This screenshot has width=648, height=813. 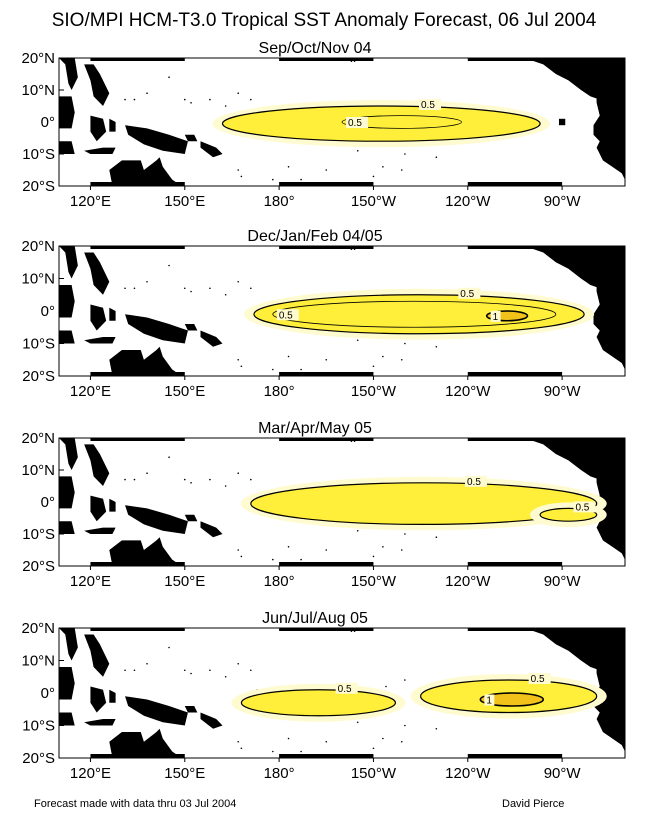 I want to click on x-tick-label: 150°W, so click(x=374, y=391).